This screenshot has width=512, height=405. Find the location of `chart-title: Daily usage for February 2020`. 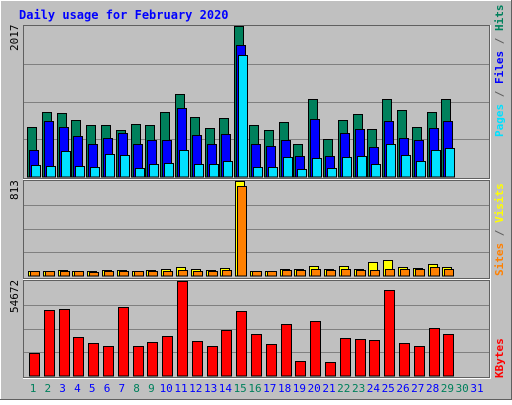

chart-title: Daily usage for February 2020 is located at coordinates (124, 15).